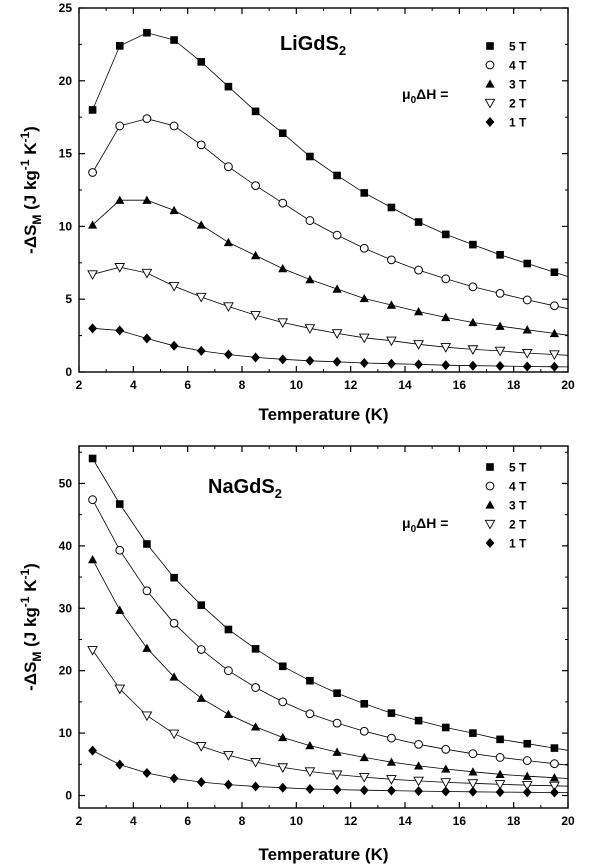  What do you see at coordinates (242, 821) in the screenshot?
I see `chart-2-x-tick-label: 8` at bounding box center [242, 821].